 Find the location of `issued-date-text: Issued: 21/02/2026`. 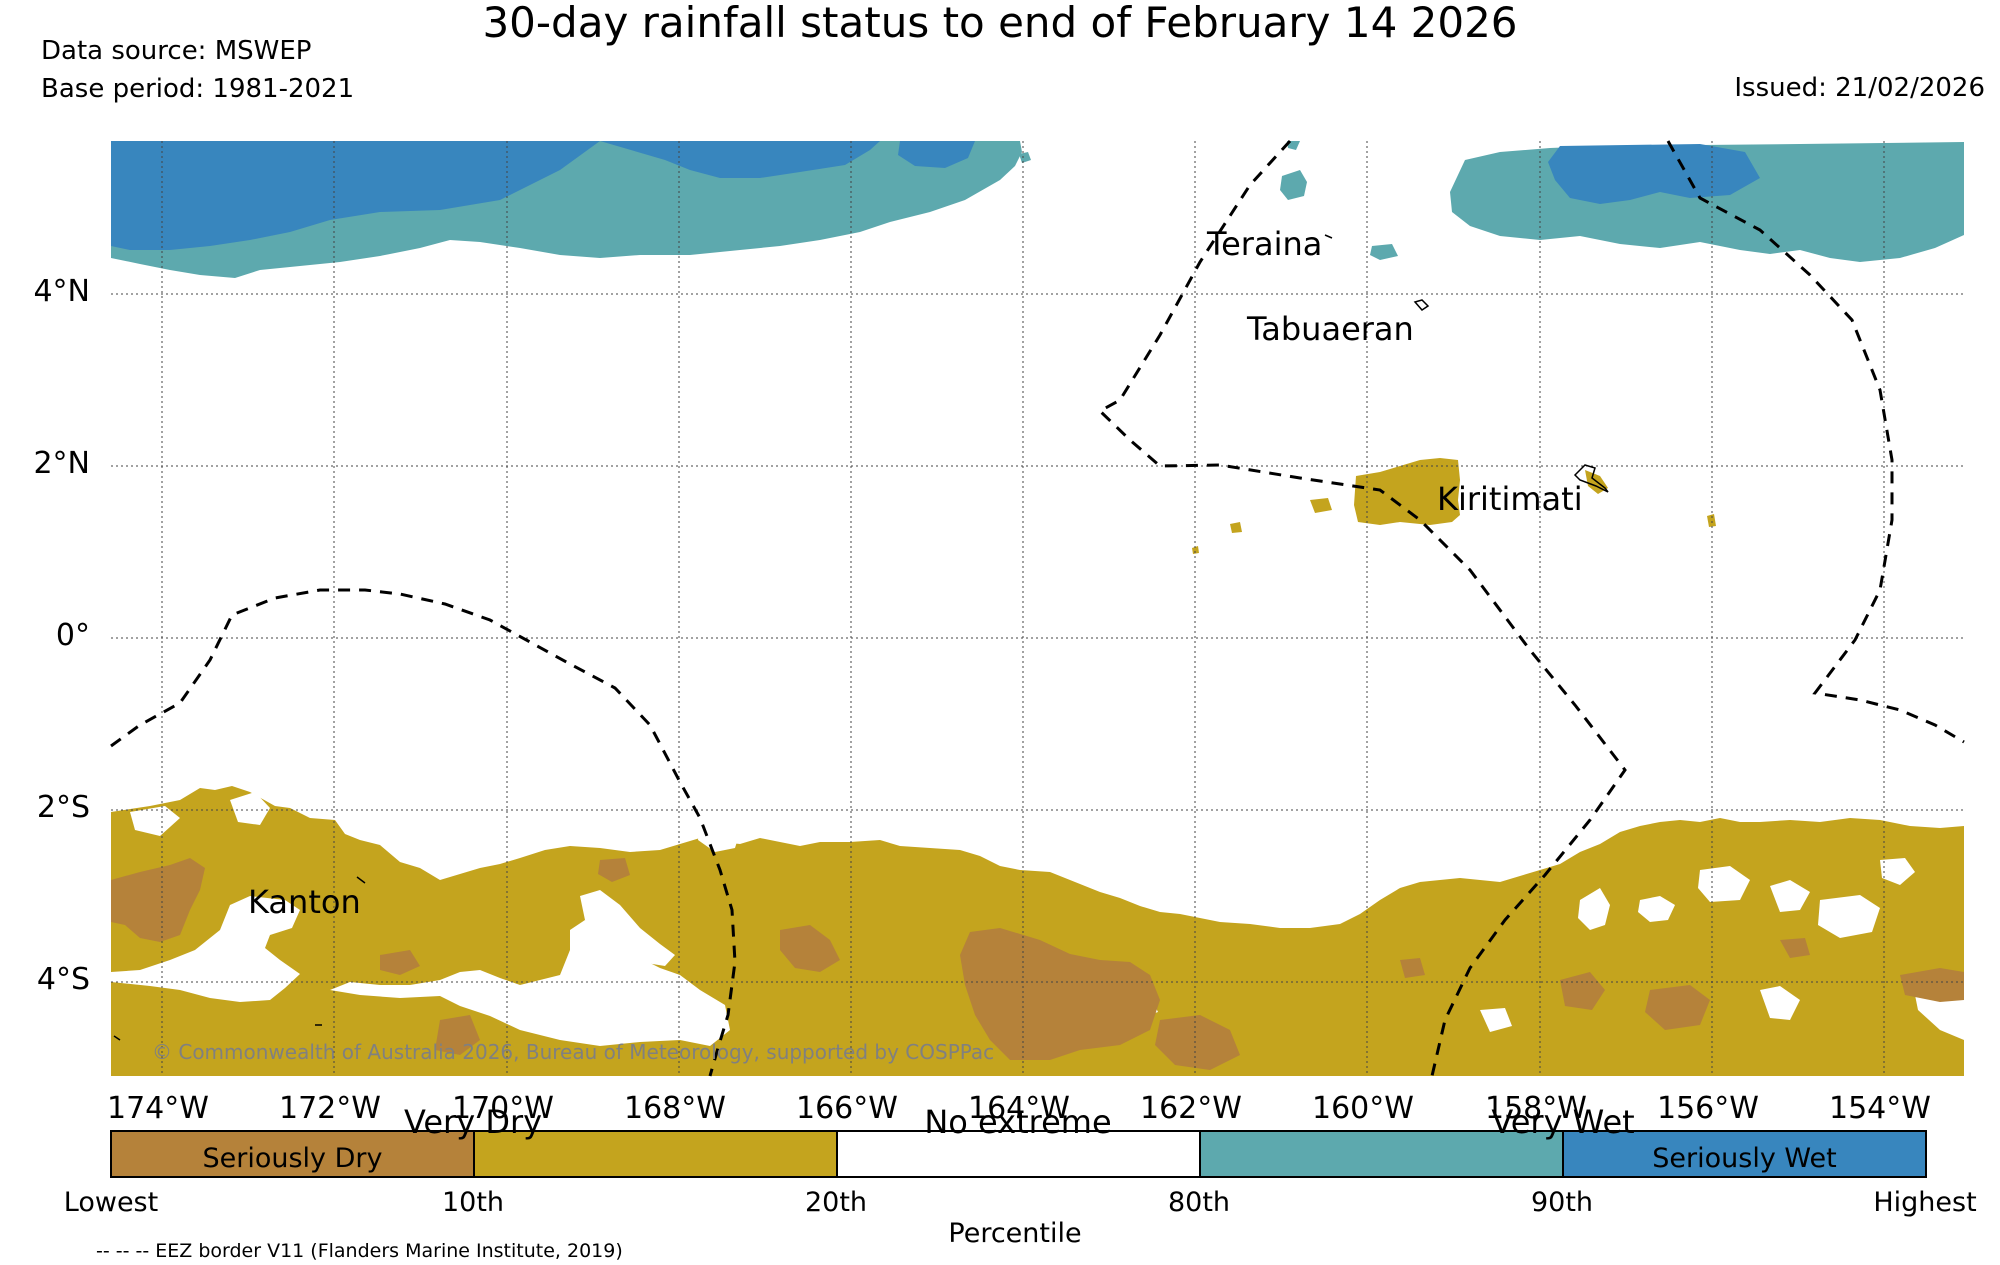

issued-date-text: Issued: 21/02/2026 is located at coordinates (1859, 88).